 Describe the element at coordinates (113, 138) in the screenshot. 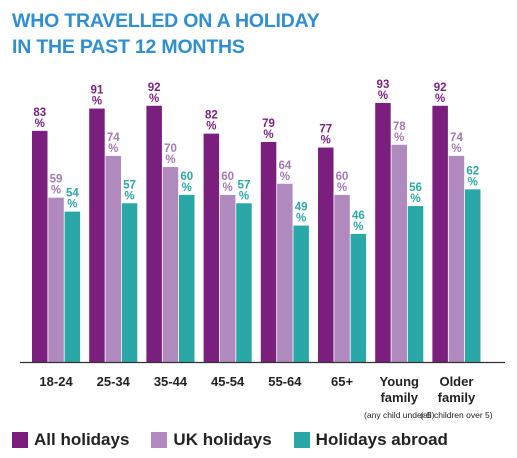

I see `data-label-uk-holidays-2: 74` at that location.